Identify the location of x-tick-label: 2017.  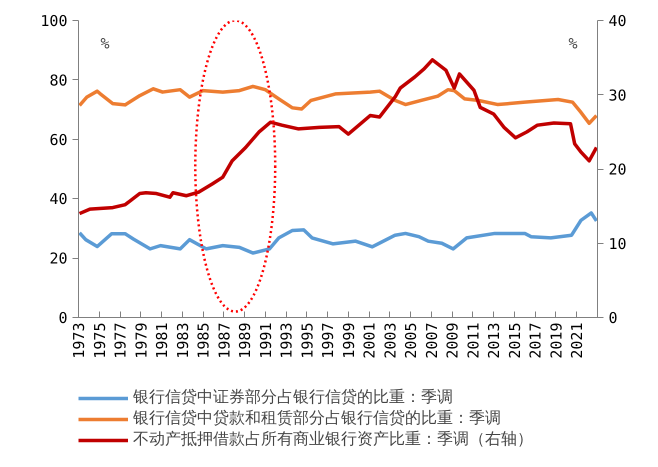
(535, 340).